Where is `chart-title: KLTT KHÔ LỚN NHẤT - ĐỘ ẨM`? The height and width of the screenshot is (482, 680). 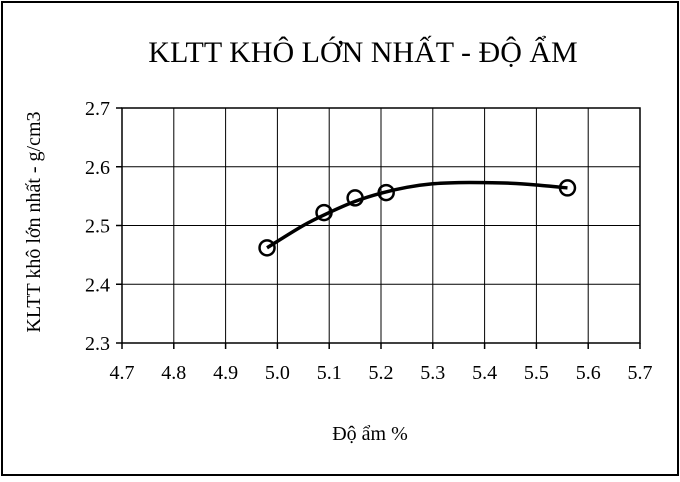 chart-title: KLTT KHÔ LỚN NHẤT - ĐỘ ẨM is located at coordinates (362, 52).